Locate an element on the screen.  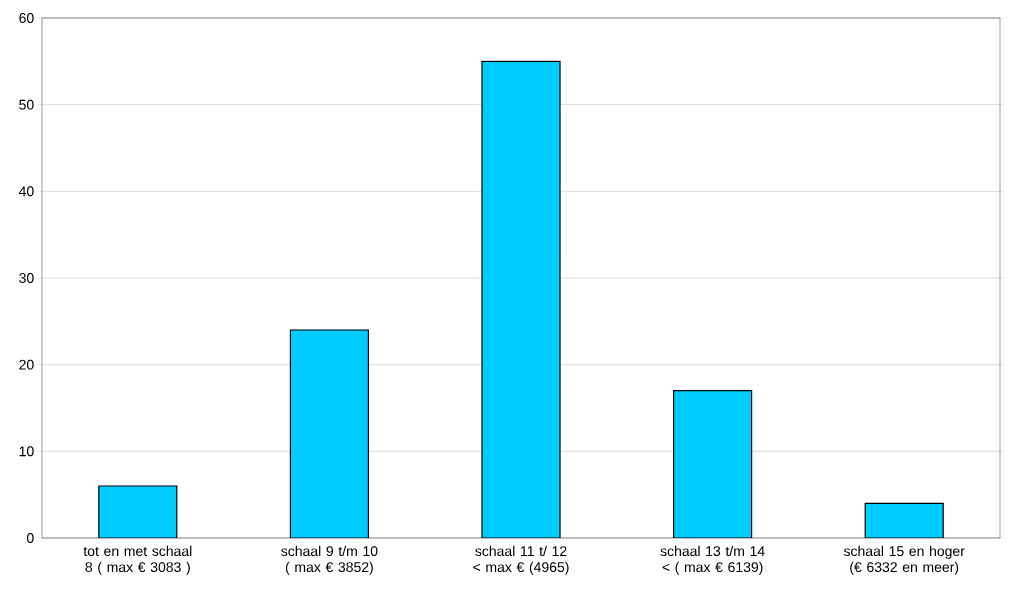
y-tick-label: 40 is located at coordinates (26, 191).